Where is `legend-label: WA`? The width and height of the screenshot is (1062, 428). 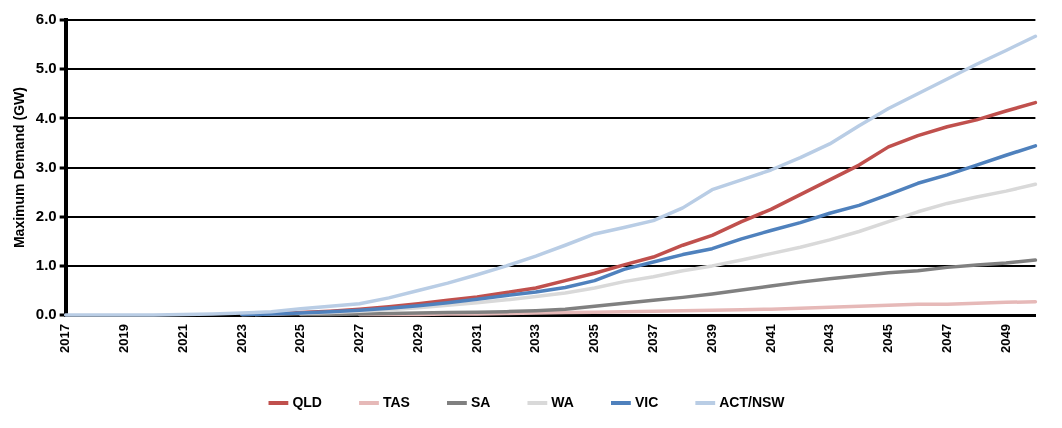
legend-label: WA is located at coordinates (562, 401).